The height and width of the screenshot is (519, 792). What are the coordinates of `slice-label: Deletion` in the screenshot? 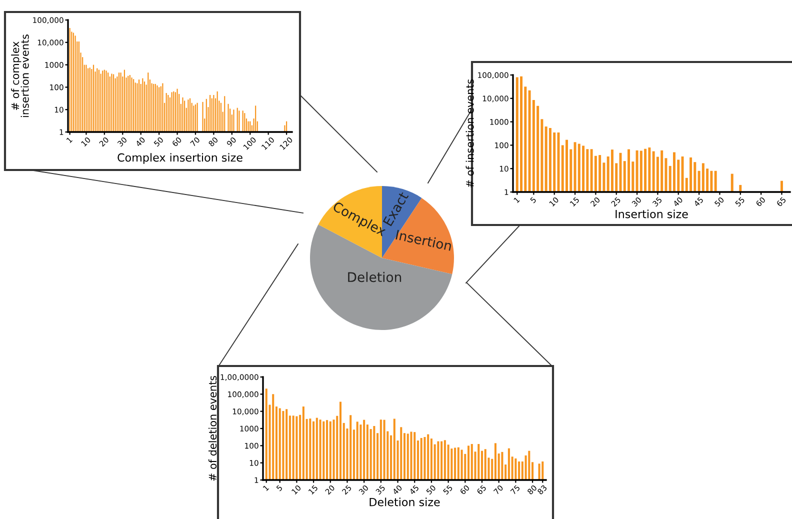 It's located at (375, 277).